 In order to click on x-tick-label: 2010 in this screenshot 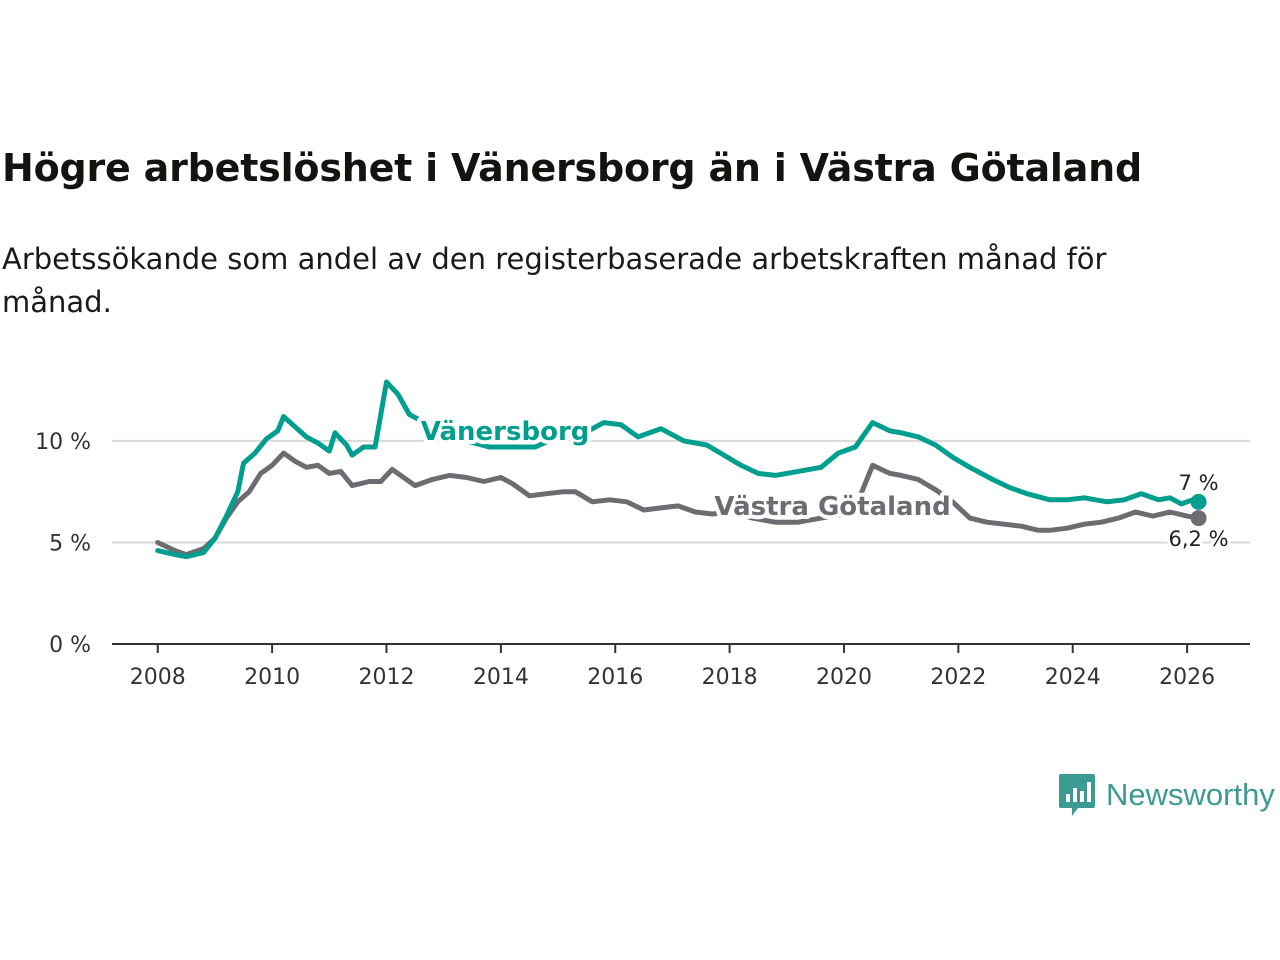, I will do `click(272, 677)`.